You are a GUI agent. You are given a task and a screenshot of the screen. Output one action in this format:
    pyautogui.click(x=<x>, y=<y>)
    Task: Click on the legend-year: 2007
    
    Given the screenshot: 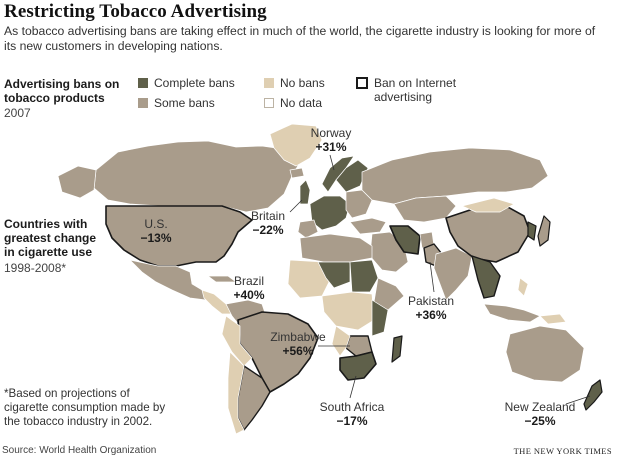 What is the action you would take?
    pyautogui.click(x=17, y=113)
    